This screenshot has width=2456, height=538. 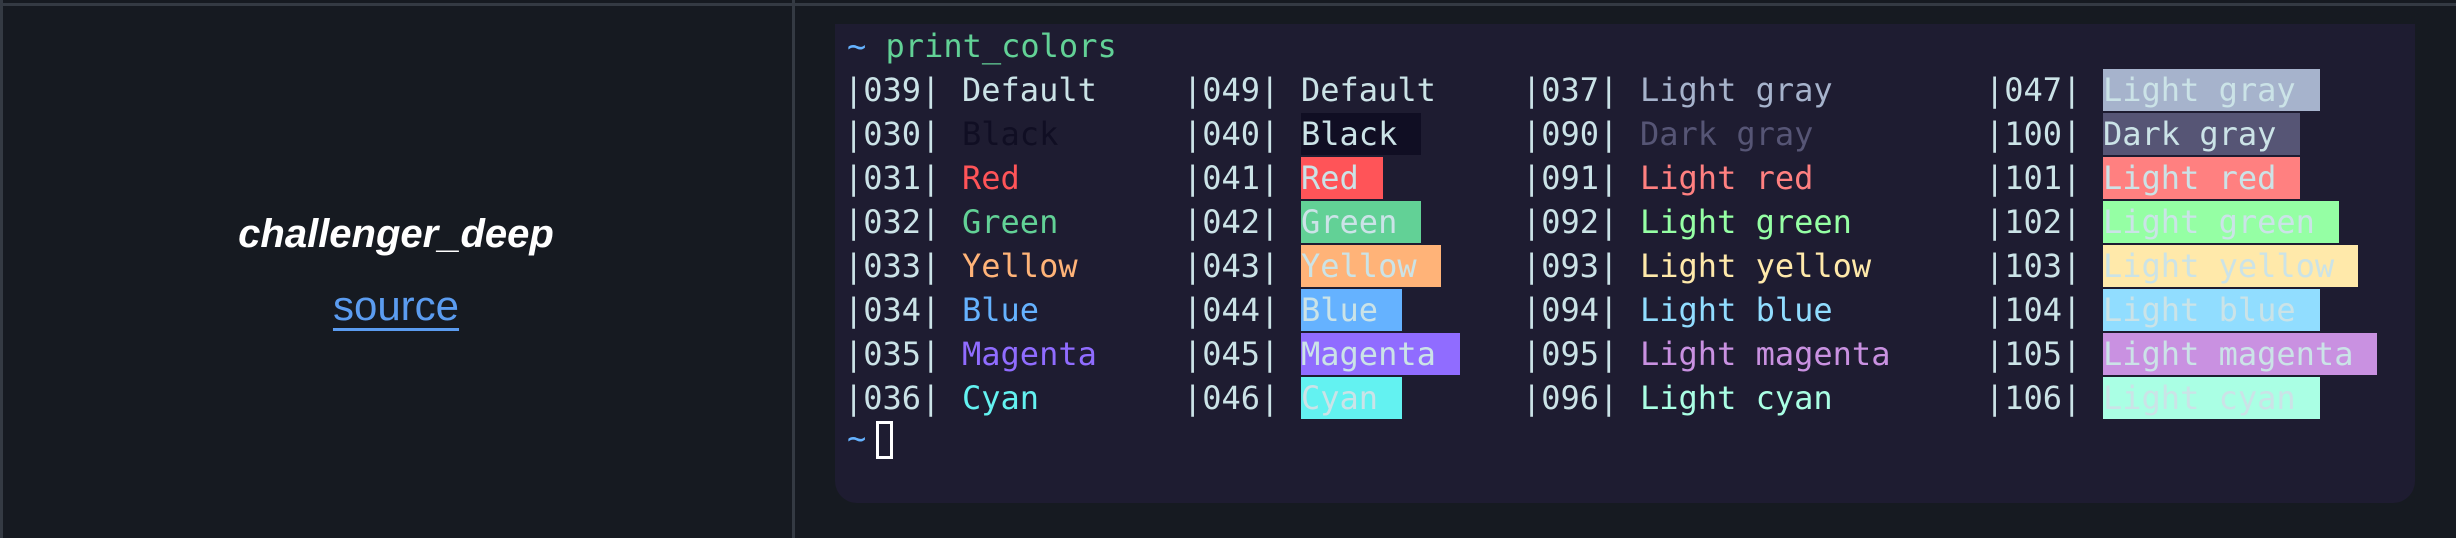 I want to click on color-row: |092| Light green, so click(x=1718, y=222).